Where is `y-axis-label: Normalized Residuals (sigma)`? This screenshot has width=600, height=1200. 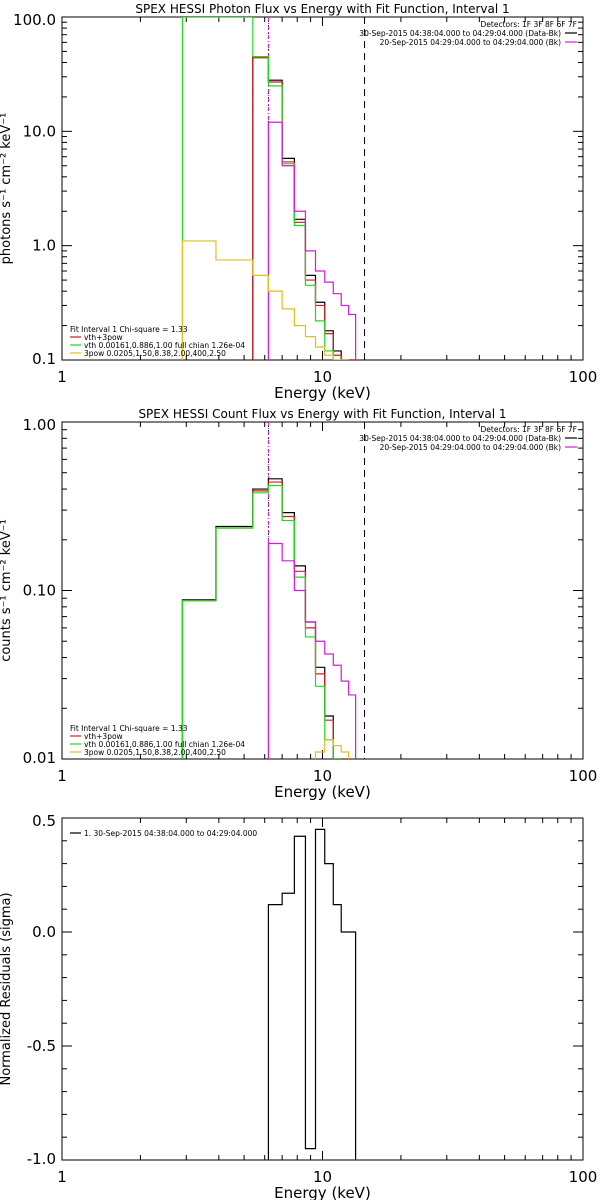 y-axis-label: Normalized Residuals (sigma) is located at coordinates (7, 988).